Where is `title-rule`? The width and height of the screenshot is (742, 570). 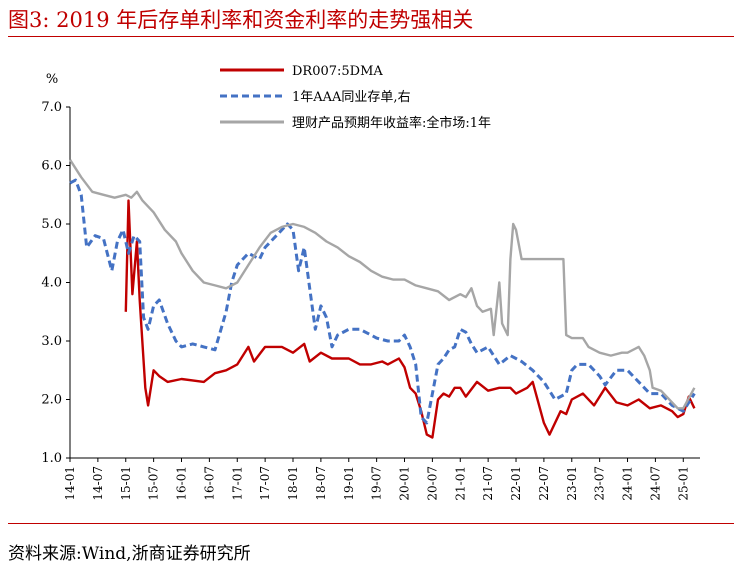
title-rule is located at coordinates (371, 36).